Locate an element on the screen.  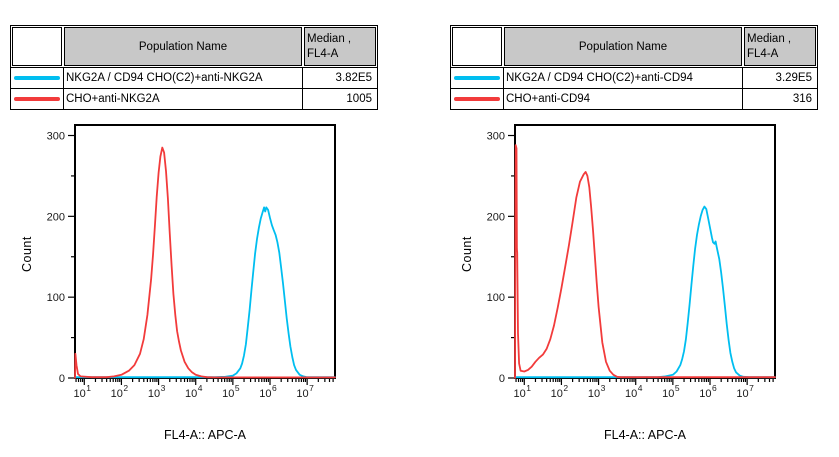
population-name-cell: NKG2A / CD94 CHO(C2)+anti-NKG2A is located at coordinates (183, 78).